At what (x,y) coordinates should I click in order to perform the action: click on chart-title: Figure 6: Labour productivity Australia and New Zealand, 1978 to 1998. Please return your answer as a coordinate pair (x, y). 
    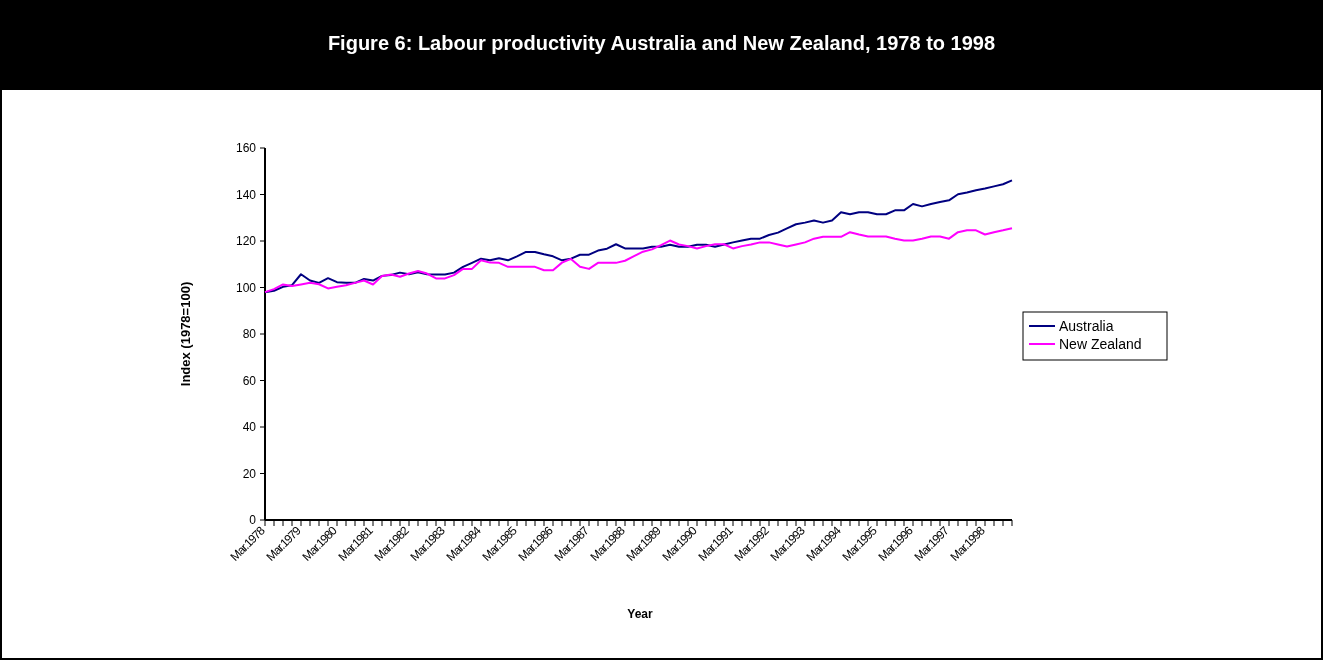
    Looking at the image, I should click on (661, 43).